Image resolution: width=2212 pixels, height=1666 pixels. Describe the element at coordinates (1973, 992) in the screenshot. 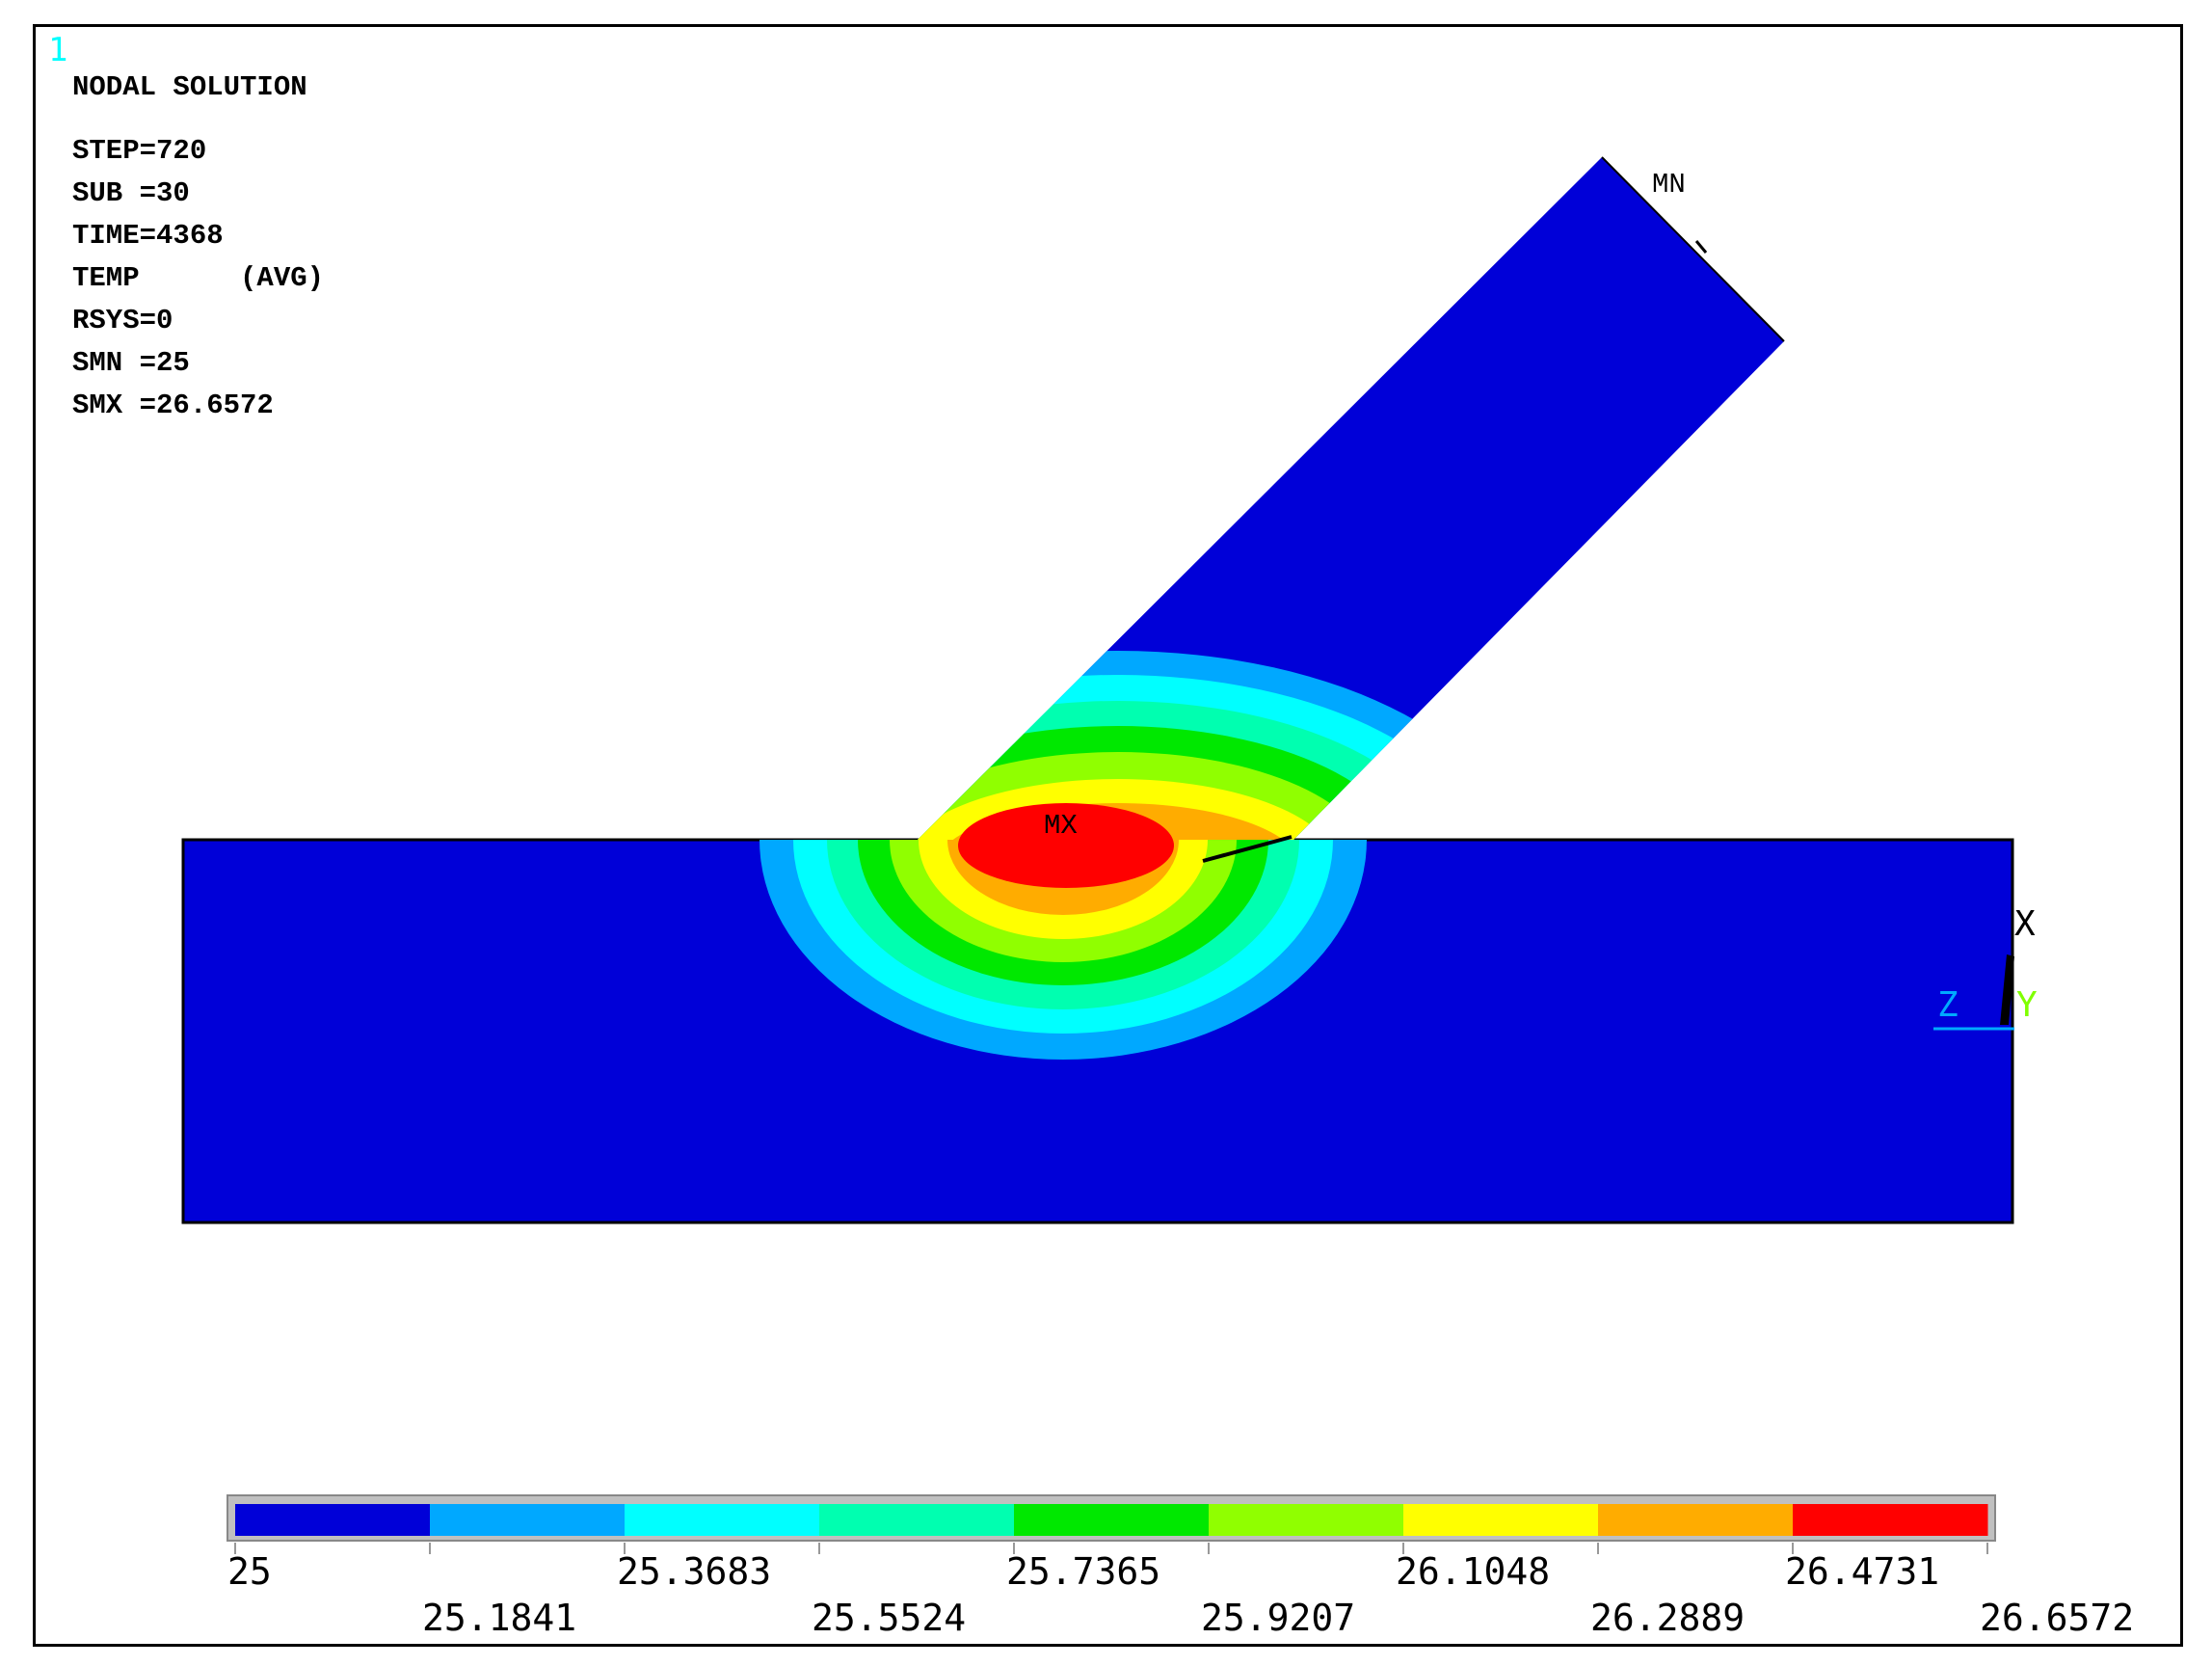

I see `coordinate-triad` at that location.